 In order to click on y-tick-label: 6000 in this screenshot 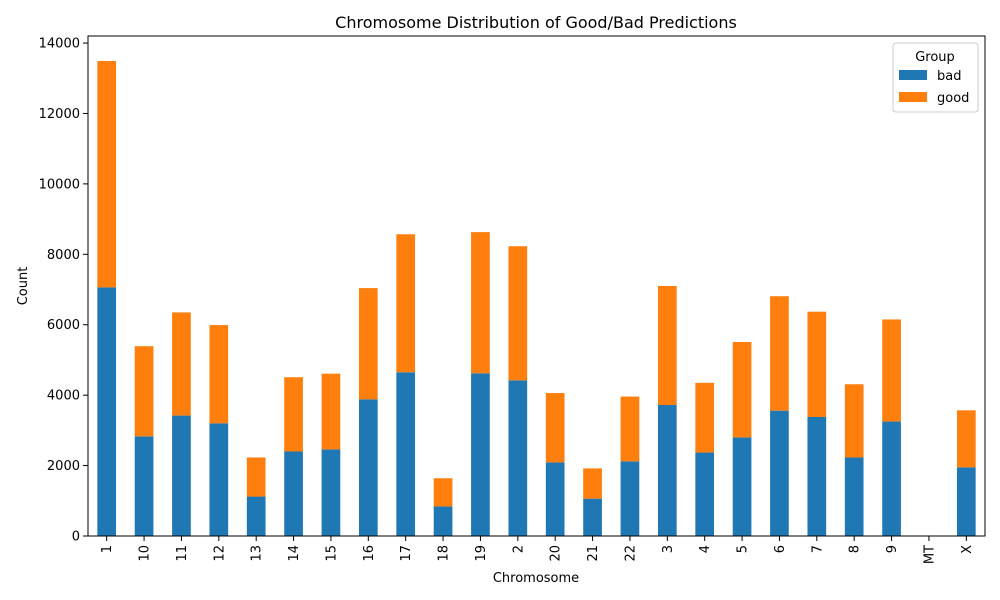, I will do `click(63, 325)`.